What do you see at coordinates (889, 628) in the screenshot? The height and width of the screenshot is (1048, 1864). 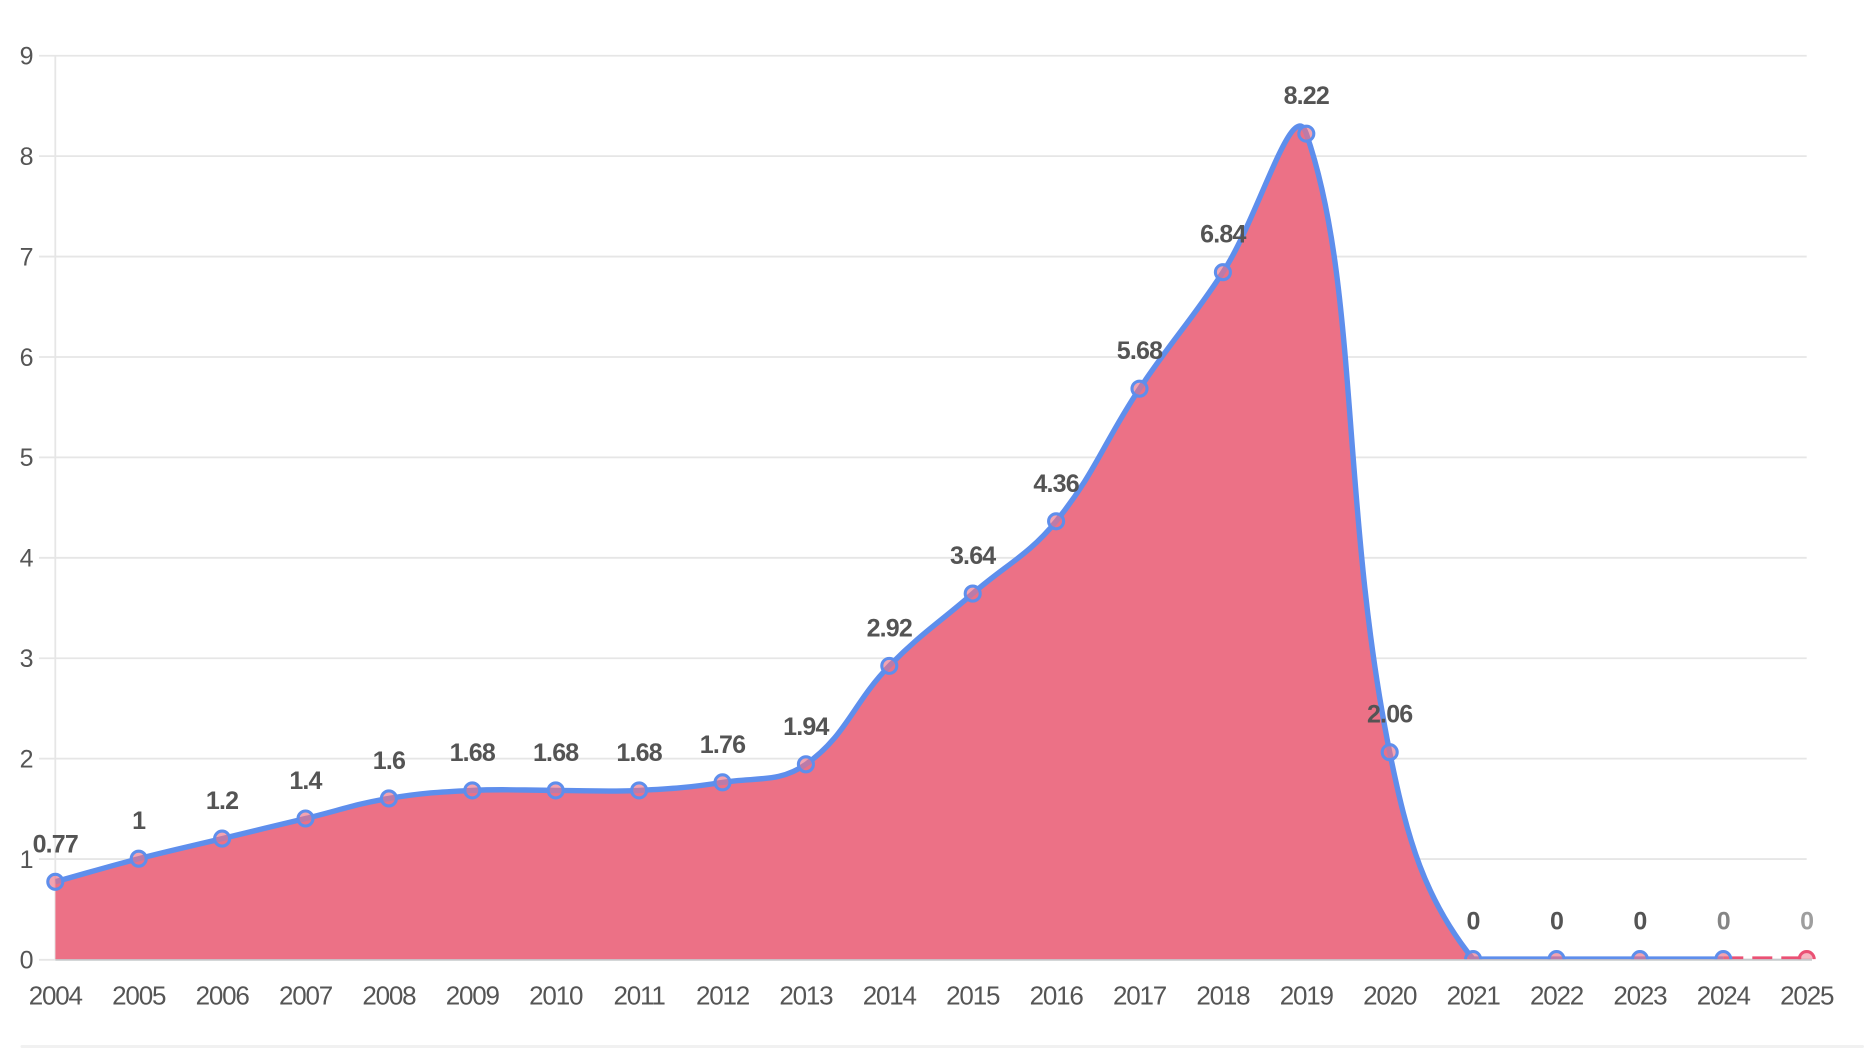 I see `svg-text: 2.92` at bounding box center [889, 628].